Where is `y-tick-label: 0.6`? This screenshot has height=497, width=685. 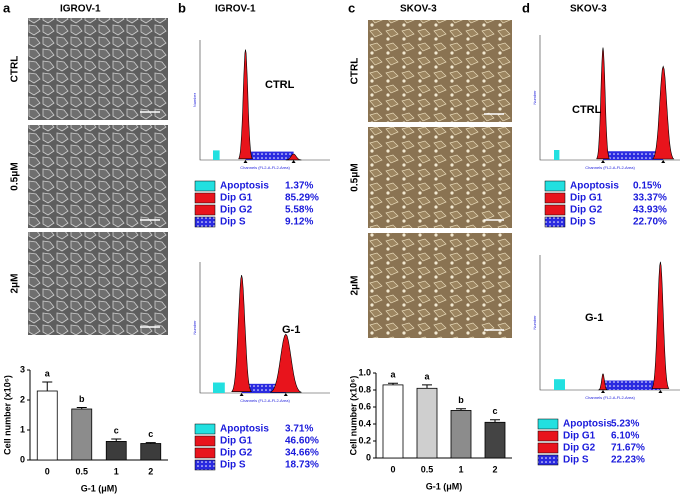
y-tick-label: 0.6 is located at coordinates (364, 406).